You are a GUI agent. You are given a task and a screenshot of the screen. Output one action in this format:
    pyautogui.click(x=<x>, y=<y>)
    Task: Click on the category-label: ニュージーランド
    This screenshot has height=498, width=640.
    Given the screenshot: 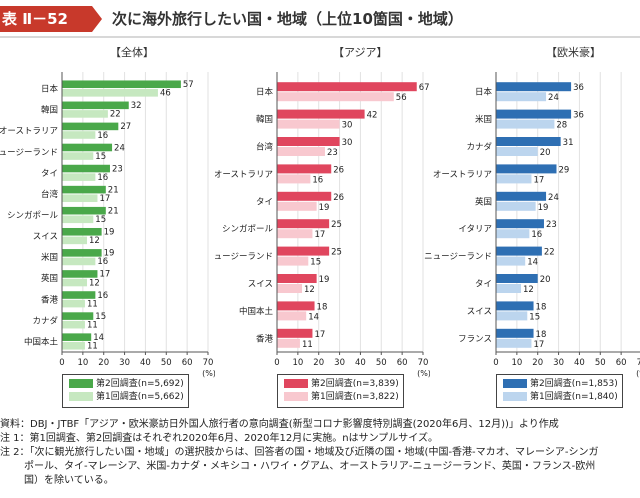 What is the action you would take?
    pyautogui.click(x=458, y=257)
    